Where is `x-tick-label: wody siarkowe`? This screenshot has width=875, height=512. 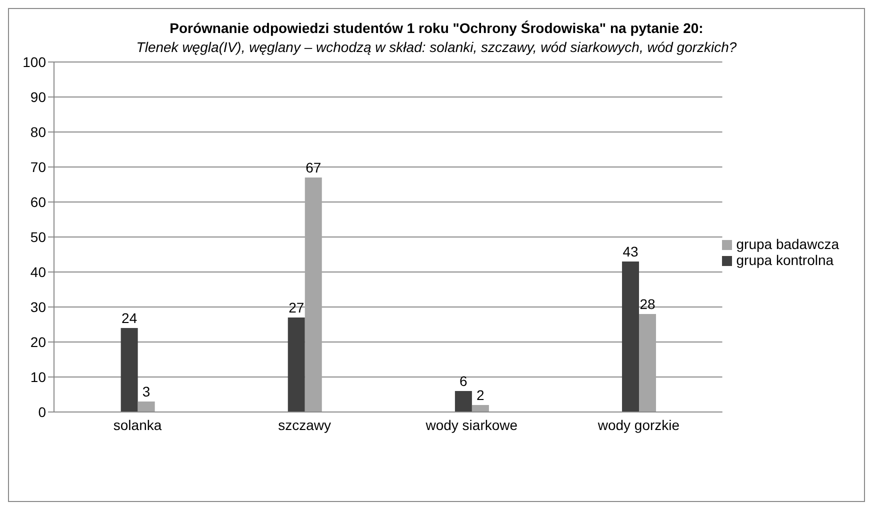 x-tick-label: wody siarkowe is located at coordinates (471, 424).